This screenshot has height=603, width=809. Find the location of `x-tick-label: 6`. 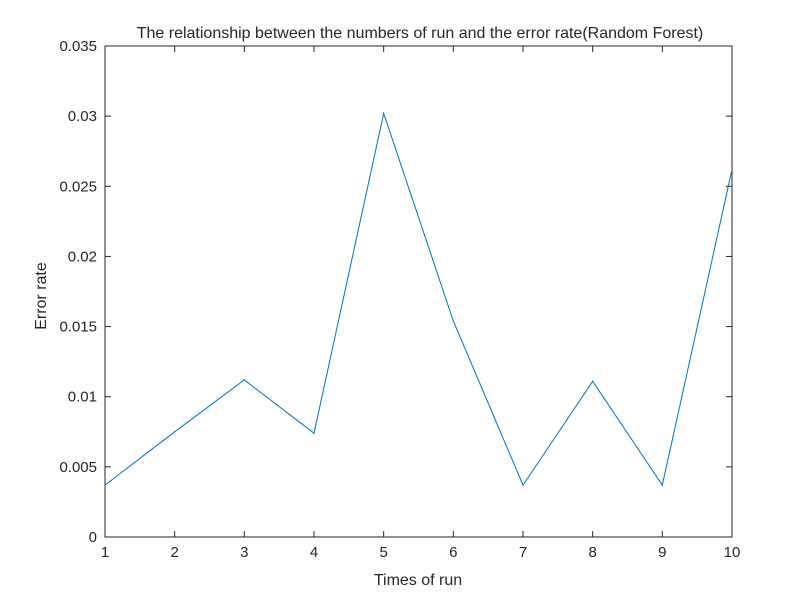

x-tick-label: 6 is located at coordinates (453, 552).